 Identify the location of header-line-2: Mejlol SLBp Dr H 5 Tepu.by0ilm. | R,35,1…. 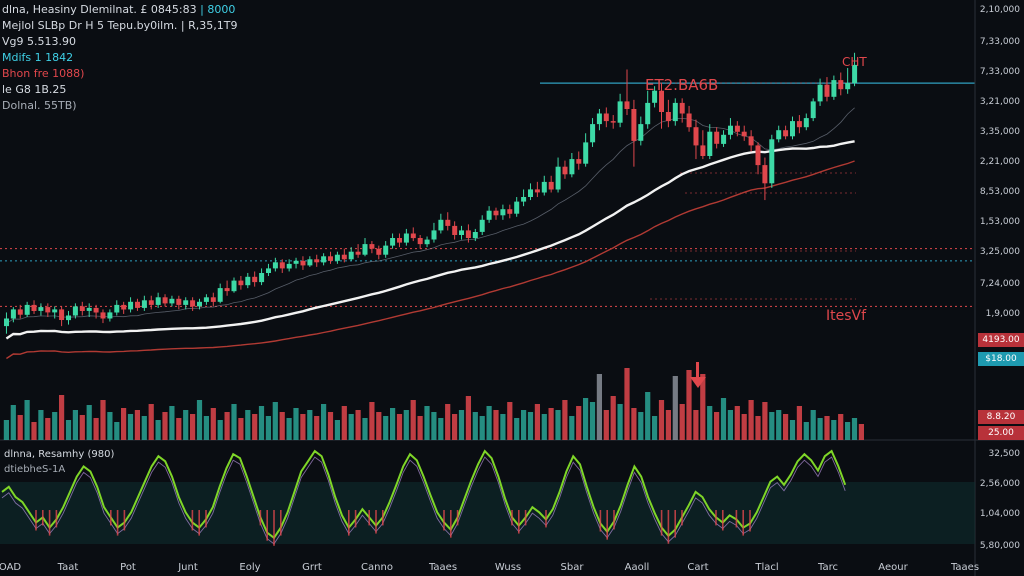
(120, 25).